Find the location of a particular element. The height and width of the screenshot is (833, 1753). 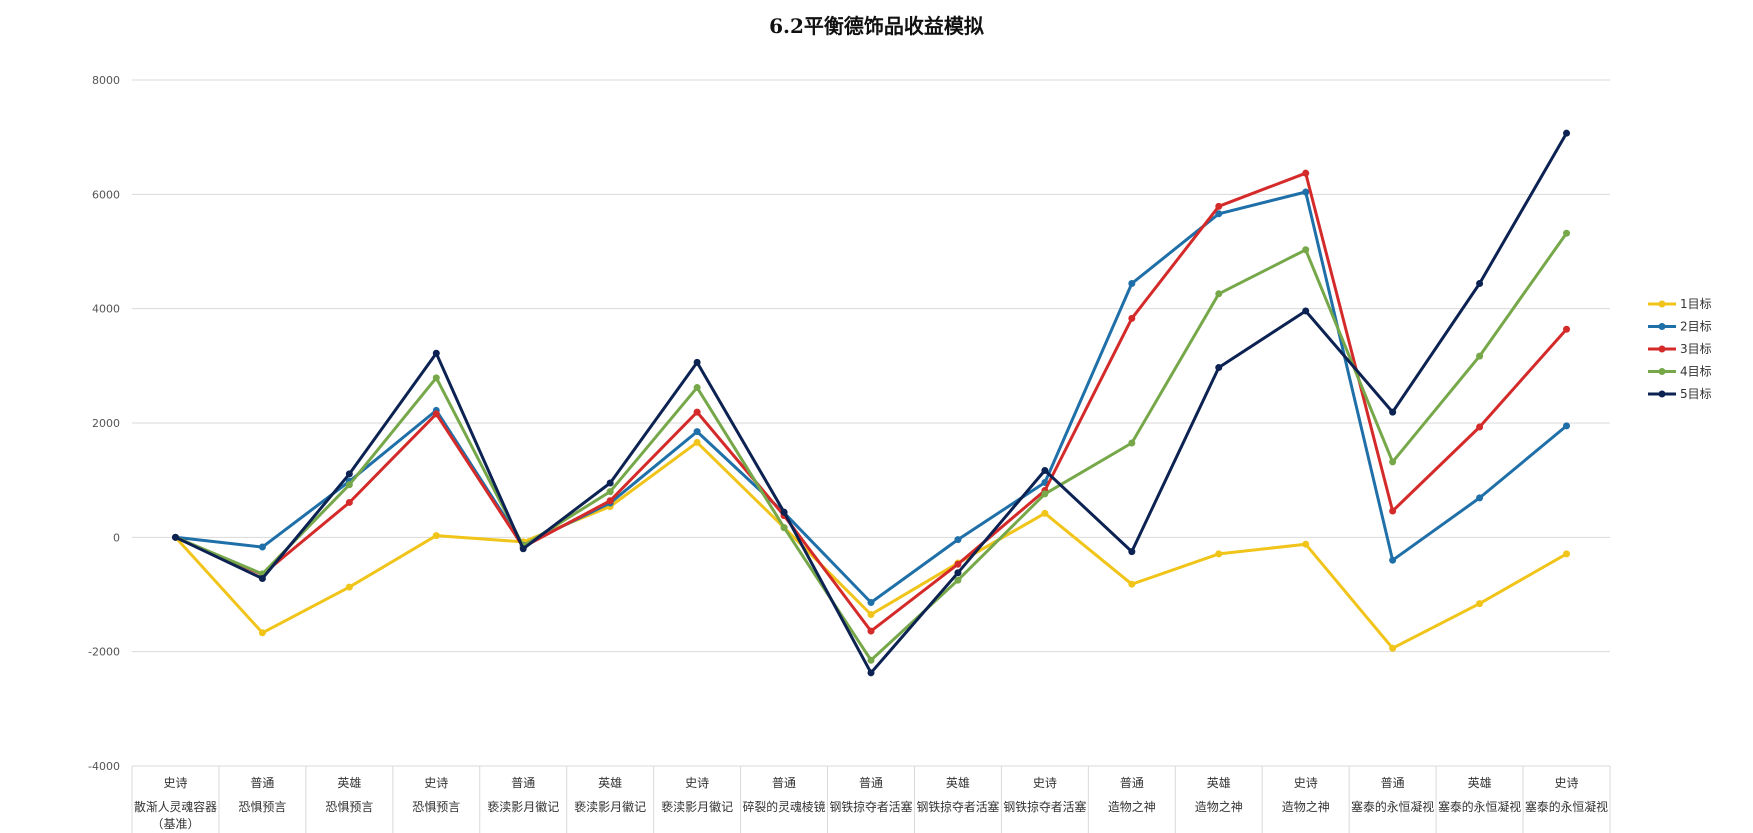

y-axis-ticks: -4000 -2000 0 2000 4000 6000 8000 is located at coordinates (104, 423).